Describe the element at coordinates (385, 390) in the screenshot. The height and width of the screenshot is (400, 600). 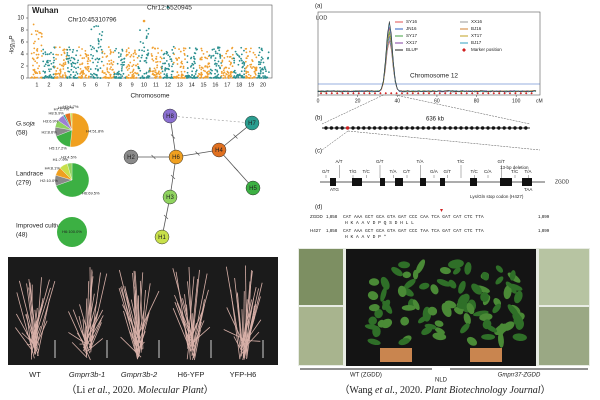
I see `caption-part: et al.` at that location.